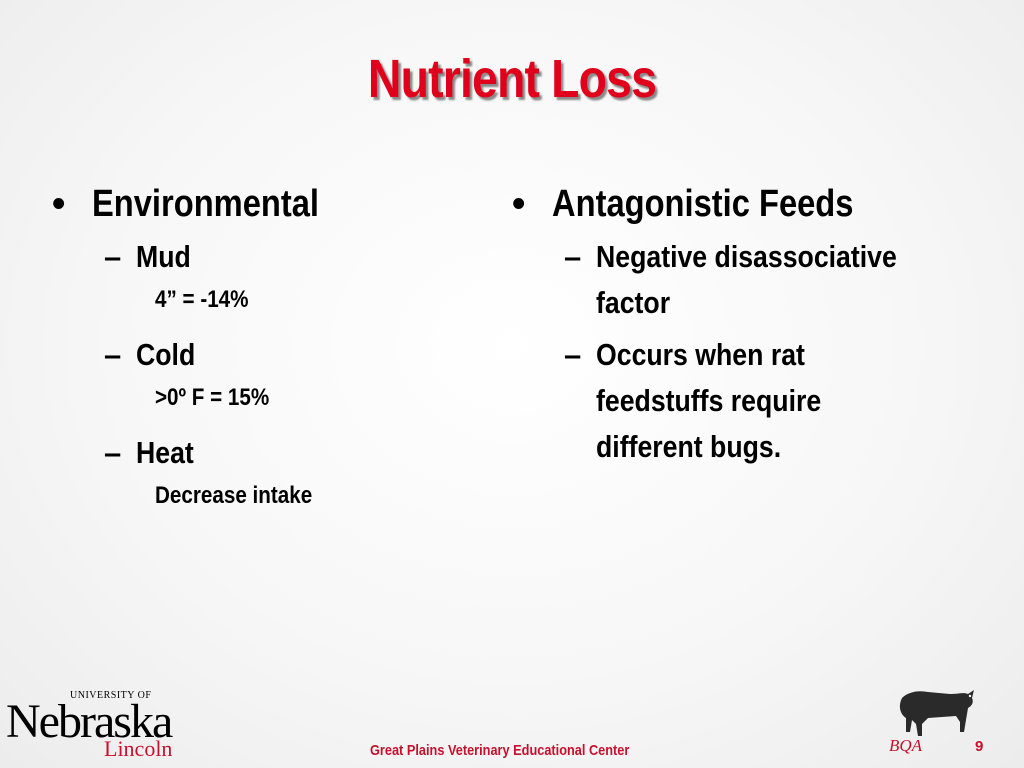 This screenshot has width=1024, height=768. Describe the element at coordinates (288, 257) in the screenshot. I see `subbullet-mud: – Mud` at that location.